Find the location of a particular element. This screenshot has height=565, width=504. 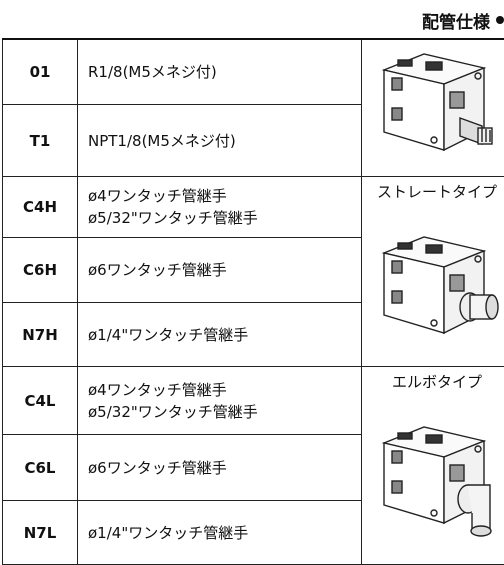

image-cell: エルボタイプ is located at coordinates (433, 466).